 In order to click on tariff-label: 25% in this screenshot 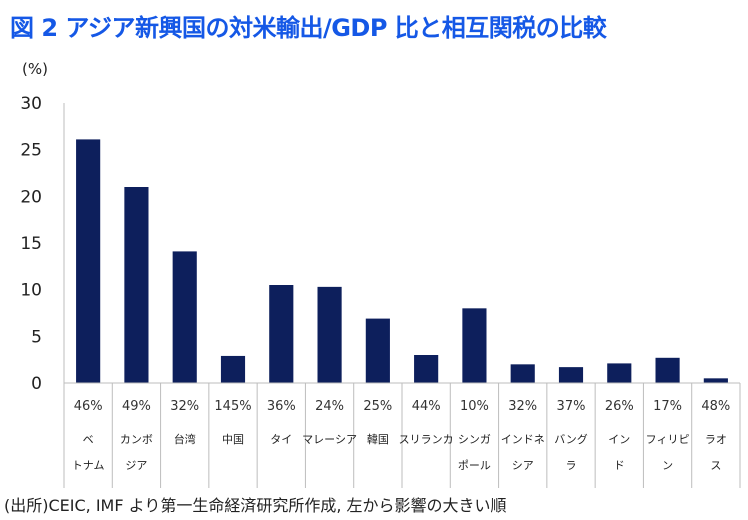, I will do `click(377, 406)`.